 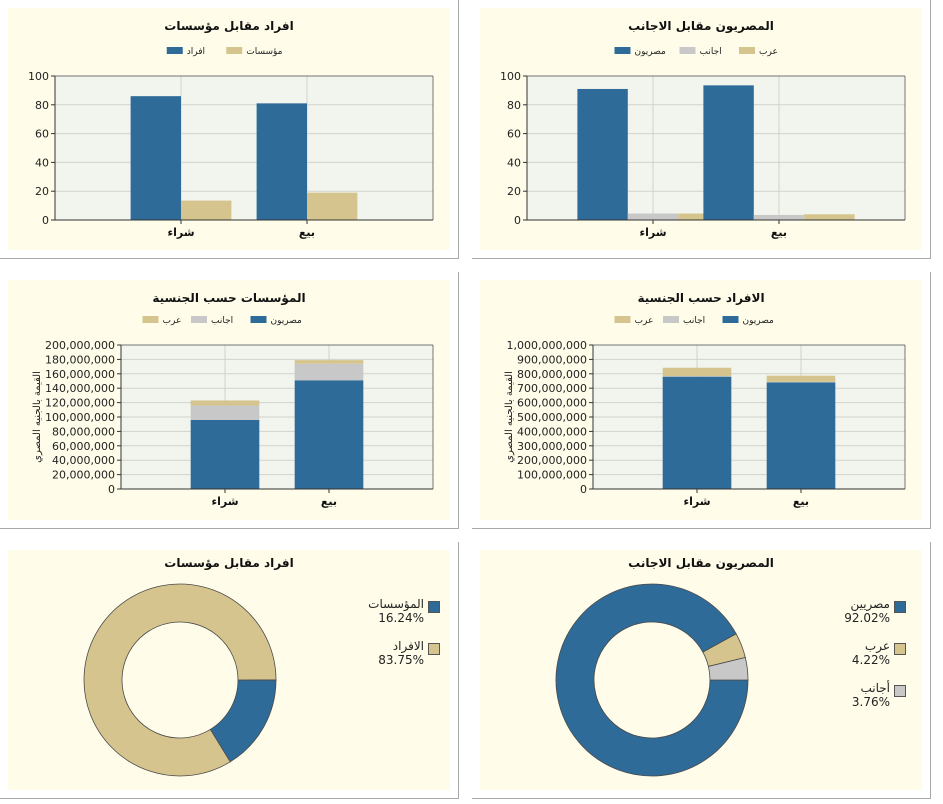 What do you see at coordinates (401, 618) in the screenshot?
I see `legend-percent: 16.24%` at bounding box center [401, 618].